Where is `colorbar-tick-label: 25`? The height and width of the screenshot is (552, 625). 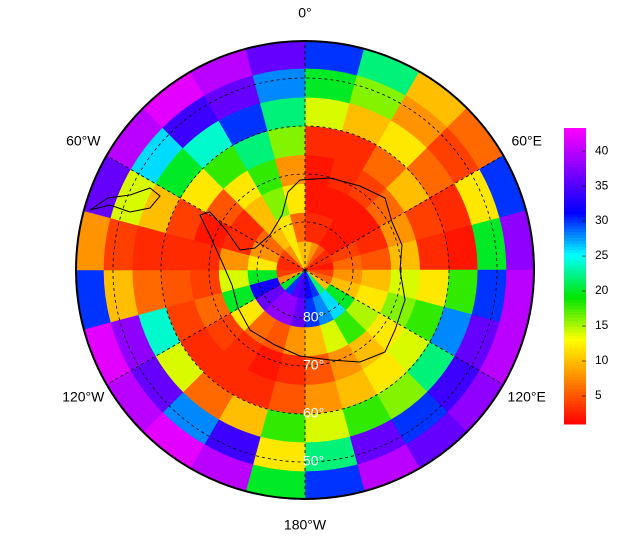 colorbar-tick-label: 25 is located at coordinates (602, 255).